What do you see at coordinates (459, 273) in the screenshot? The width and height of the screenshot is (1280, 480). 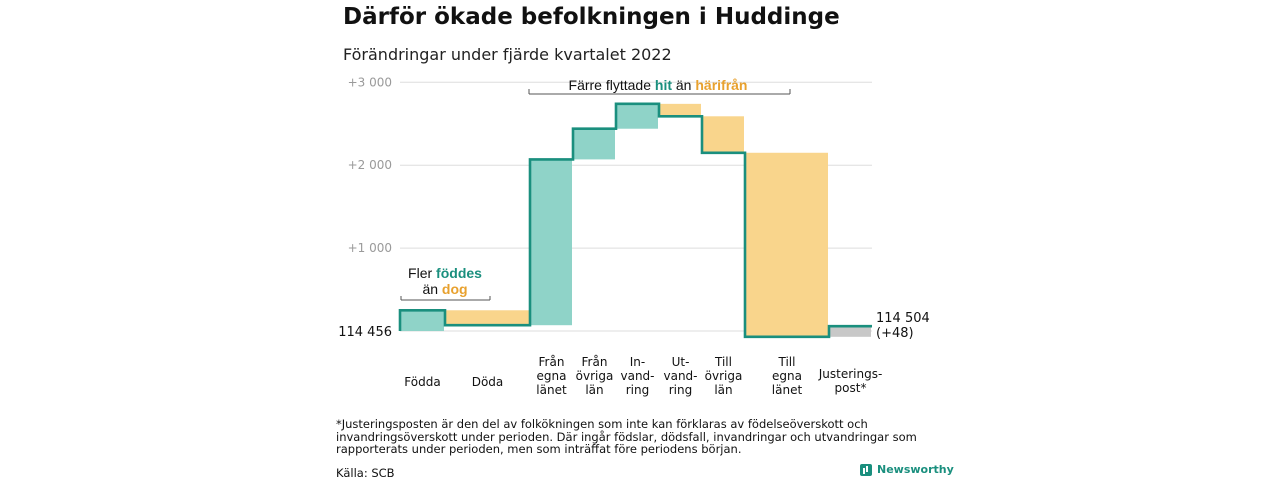 I see `annotation-births-deaths-part: föddes` at bounding box center [459, 273].